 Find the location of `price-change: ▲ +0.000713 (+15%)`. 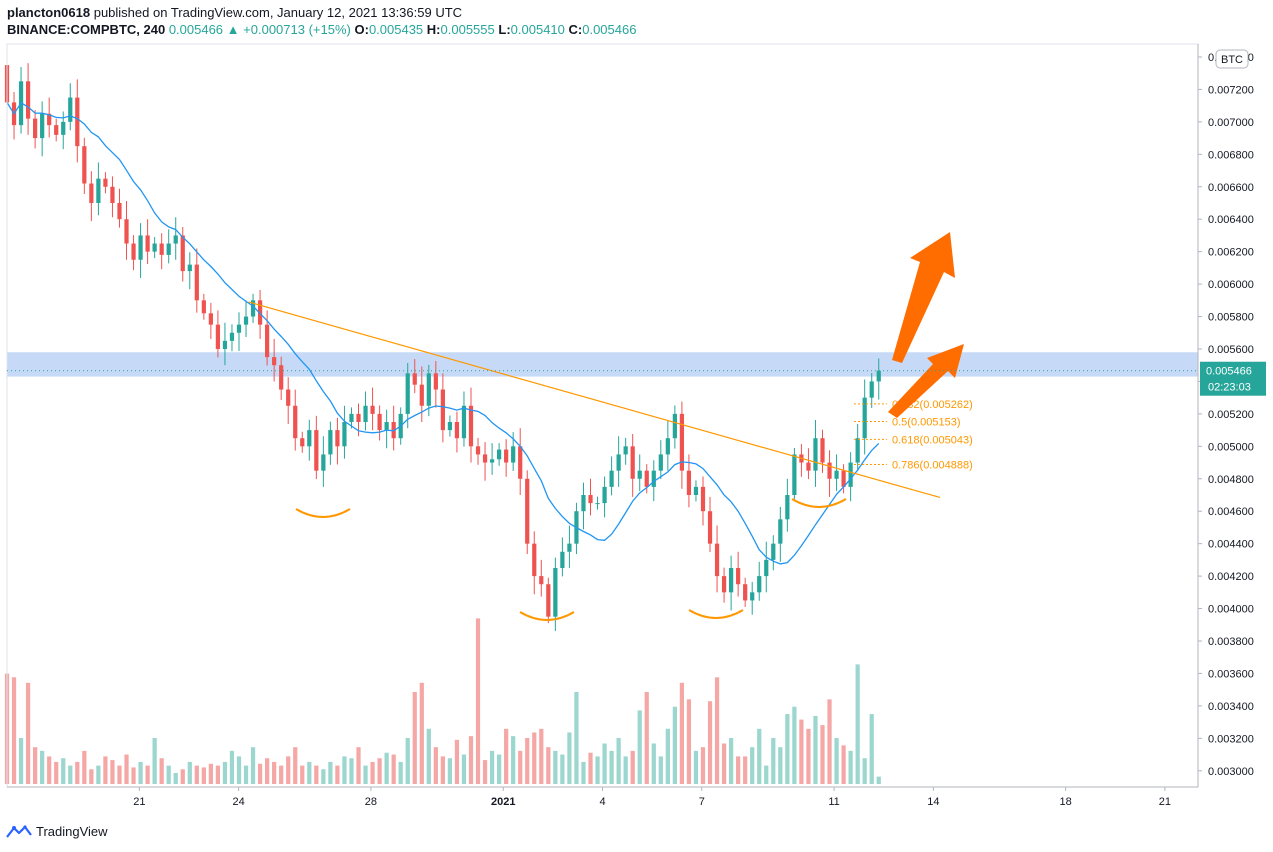

price-change: ▲ +0.000713 (+15%) is located at coordinates (288, 29).